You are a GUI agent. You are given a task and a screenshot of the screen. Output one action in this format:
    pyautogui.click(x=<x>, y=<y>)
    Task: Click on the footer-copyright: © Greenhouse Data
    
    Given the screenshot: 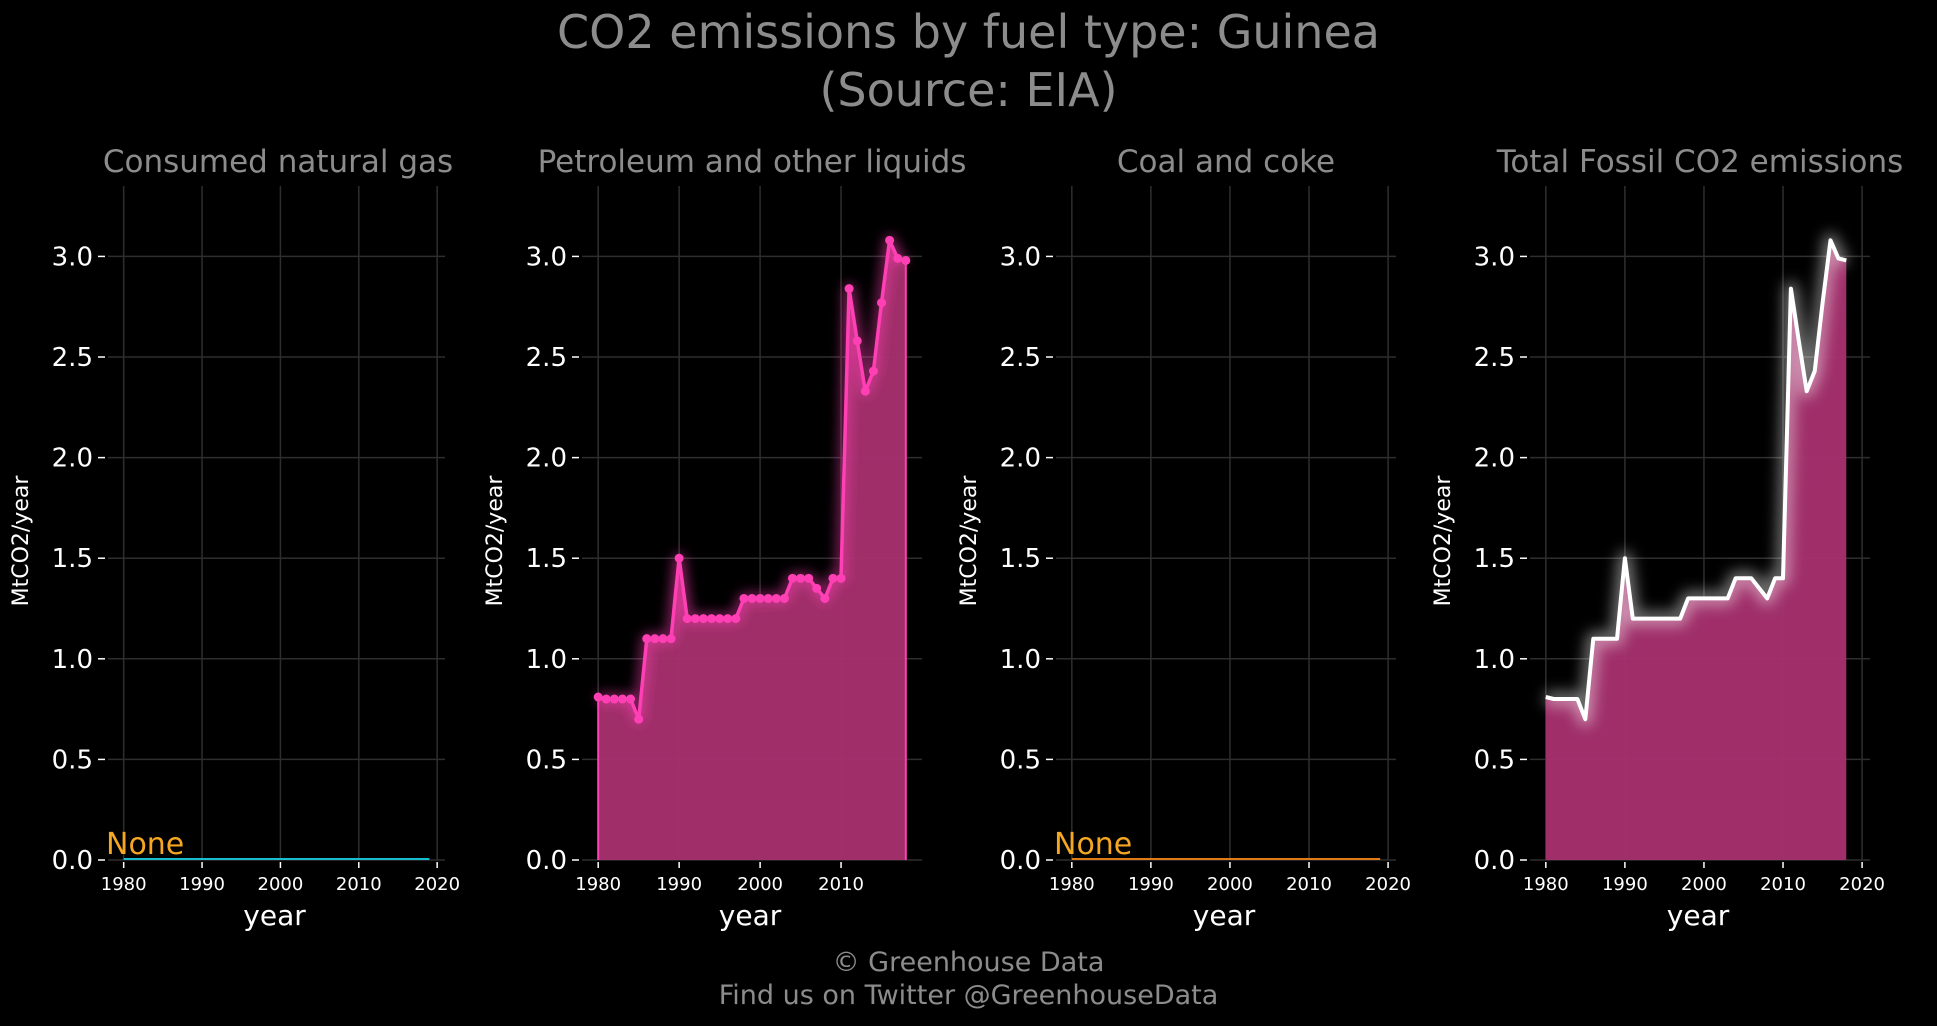 What is the action you would take?
    pyautogui.click(x=968, y=962)
    